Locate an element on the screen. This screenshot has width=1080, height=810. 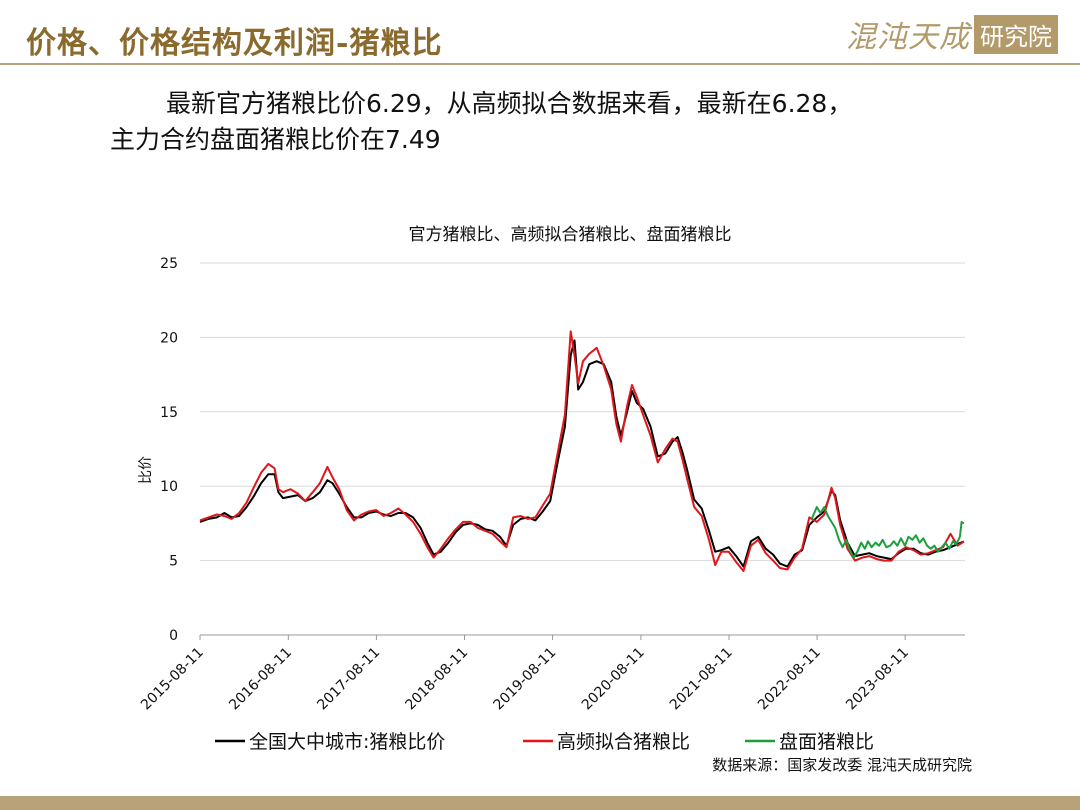
logo-box: 研究院 is located at coordinates (1016, 34).